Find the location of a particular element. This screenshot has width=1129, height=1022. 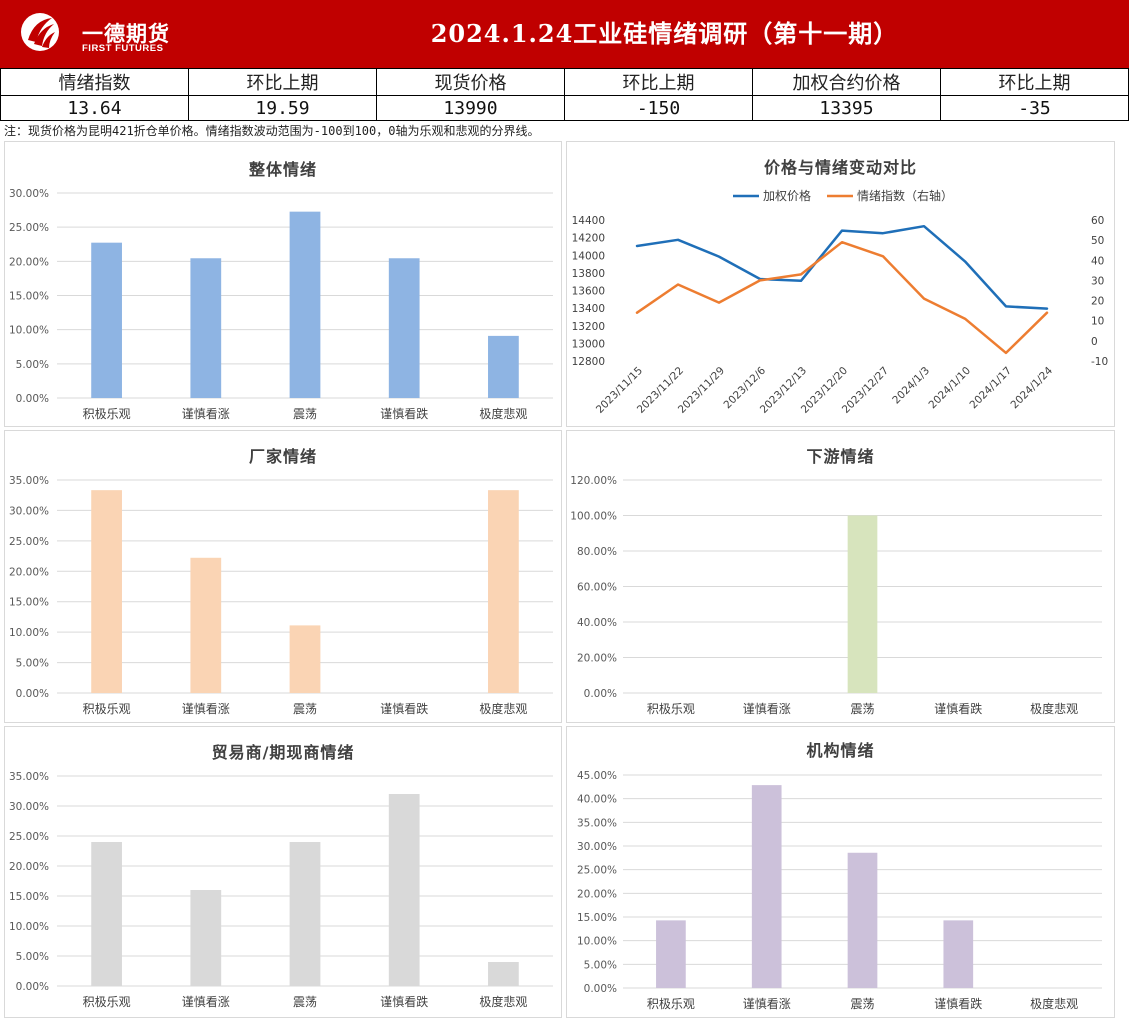

chart-title: 厂家情绪 is located at coordinates (282, 456).